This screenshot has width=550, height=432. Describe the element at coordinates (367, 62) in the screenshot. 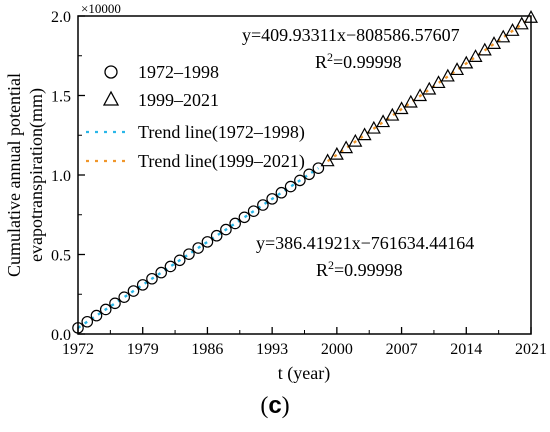

I see `r2-1999-2021-value: =0.99998` at that location.